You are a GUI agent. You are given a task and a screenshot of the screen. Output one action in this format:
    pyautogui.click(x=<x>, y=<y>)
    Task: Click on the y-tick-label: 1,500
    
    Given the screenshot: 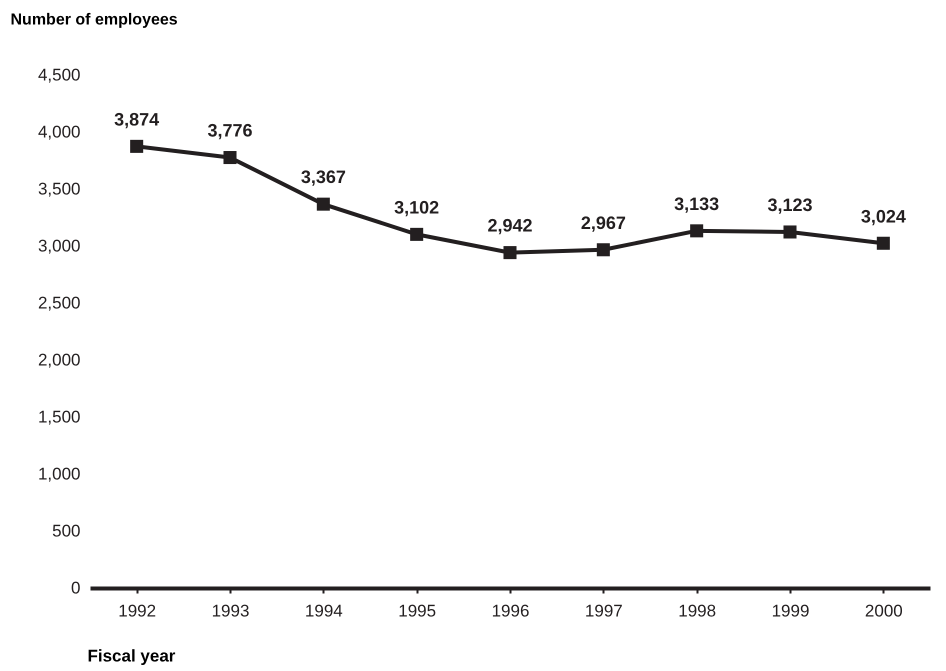 What is the action you would take?
    pyautogui.click(x=59, y=417)
    